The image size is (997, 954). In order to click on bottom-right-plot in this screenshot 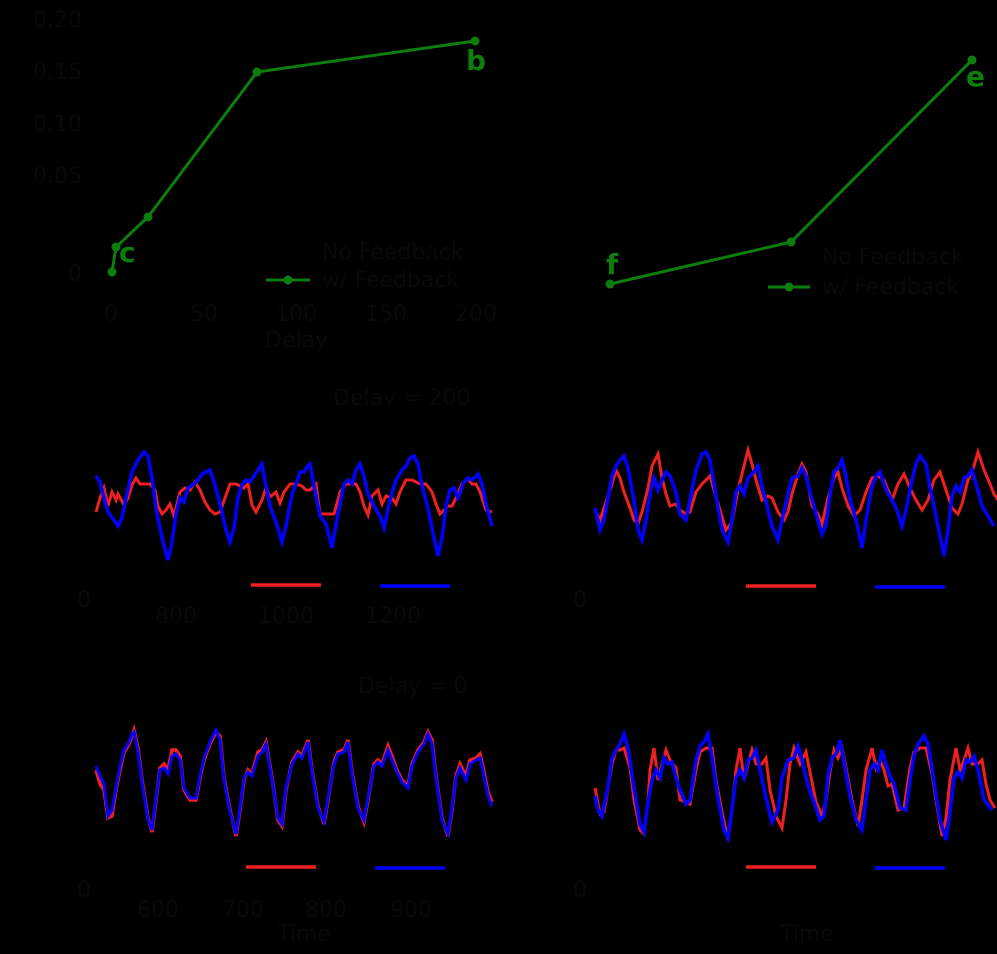, I will do `click(795, 799)`.